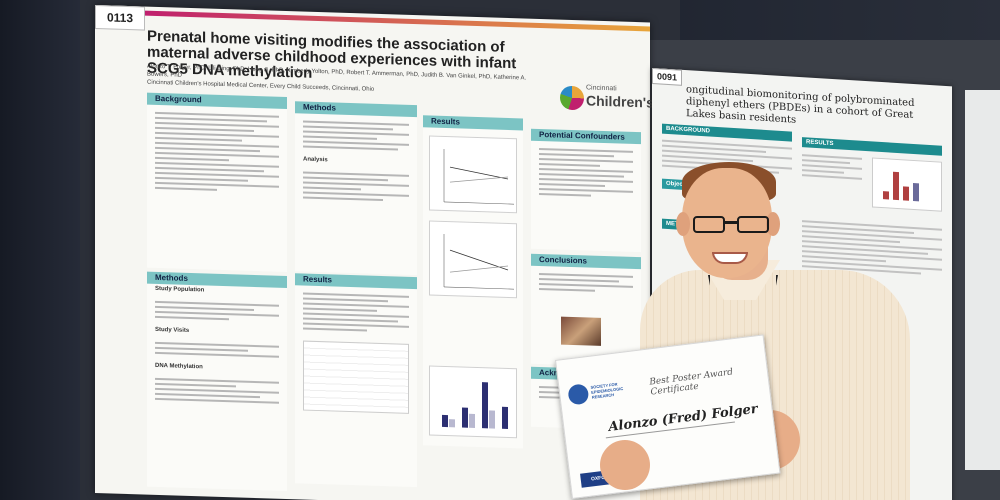 The height and width of the screenshot is (500, 1000). I want to click on logo-big-text: Children's, so click(620, 101).